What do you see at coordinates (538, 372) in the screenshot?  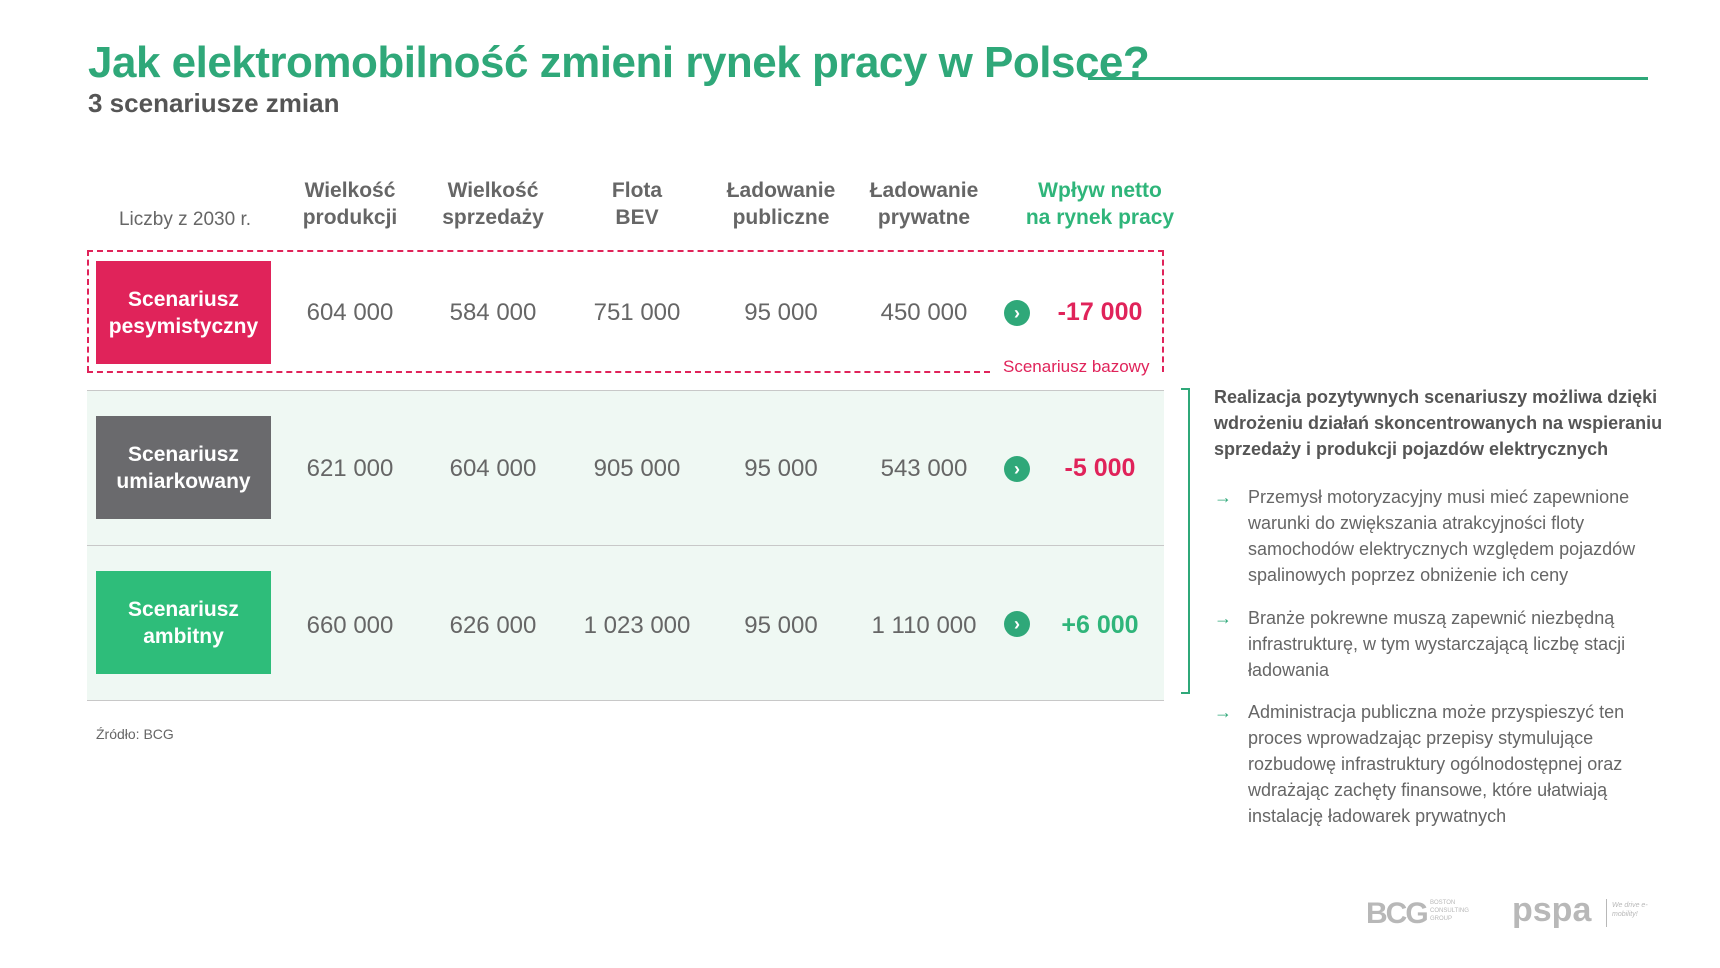 I see `base-scenario-outline-bottom` at bounding box center [538, 372].